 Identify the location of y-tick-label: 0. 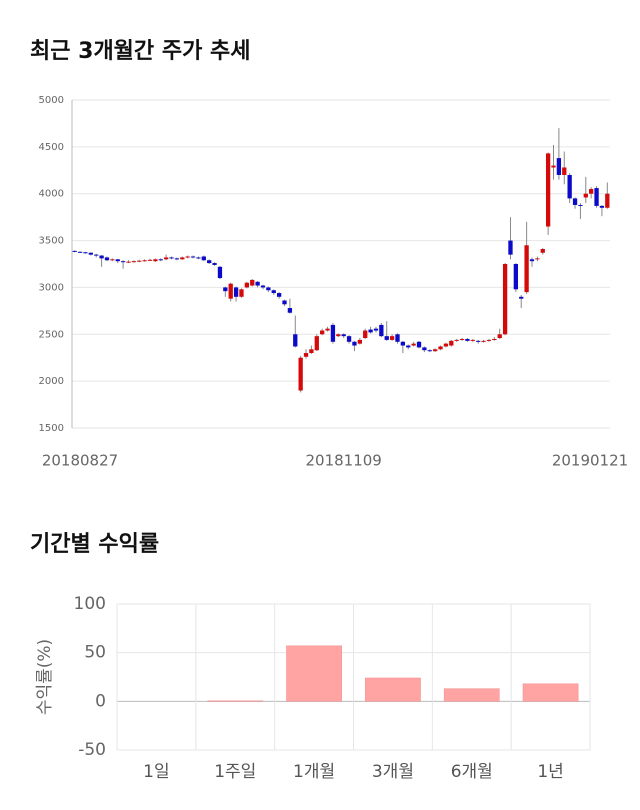
(100, 701).